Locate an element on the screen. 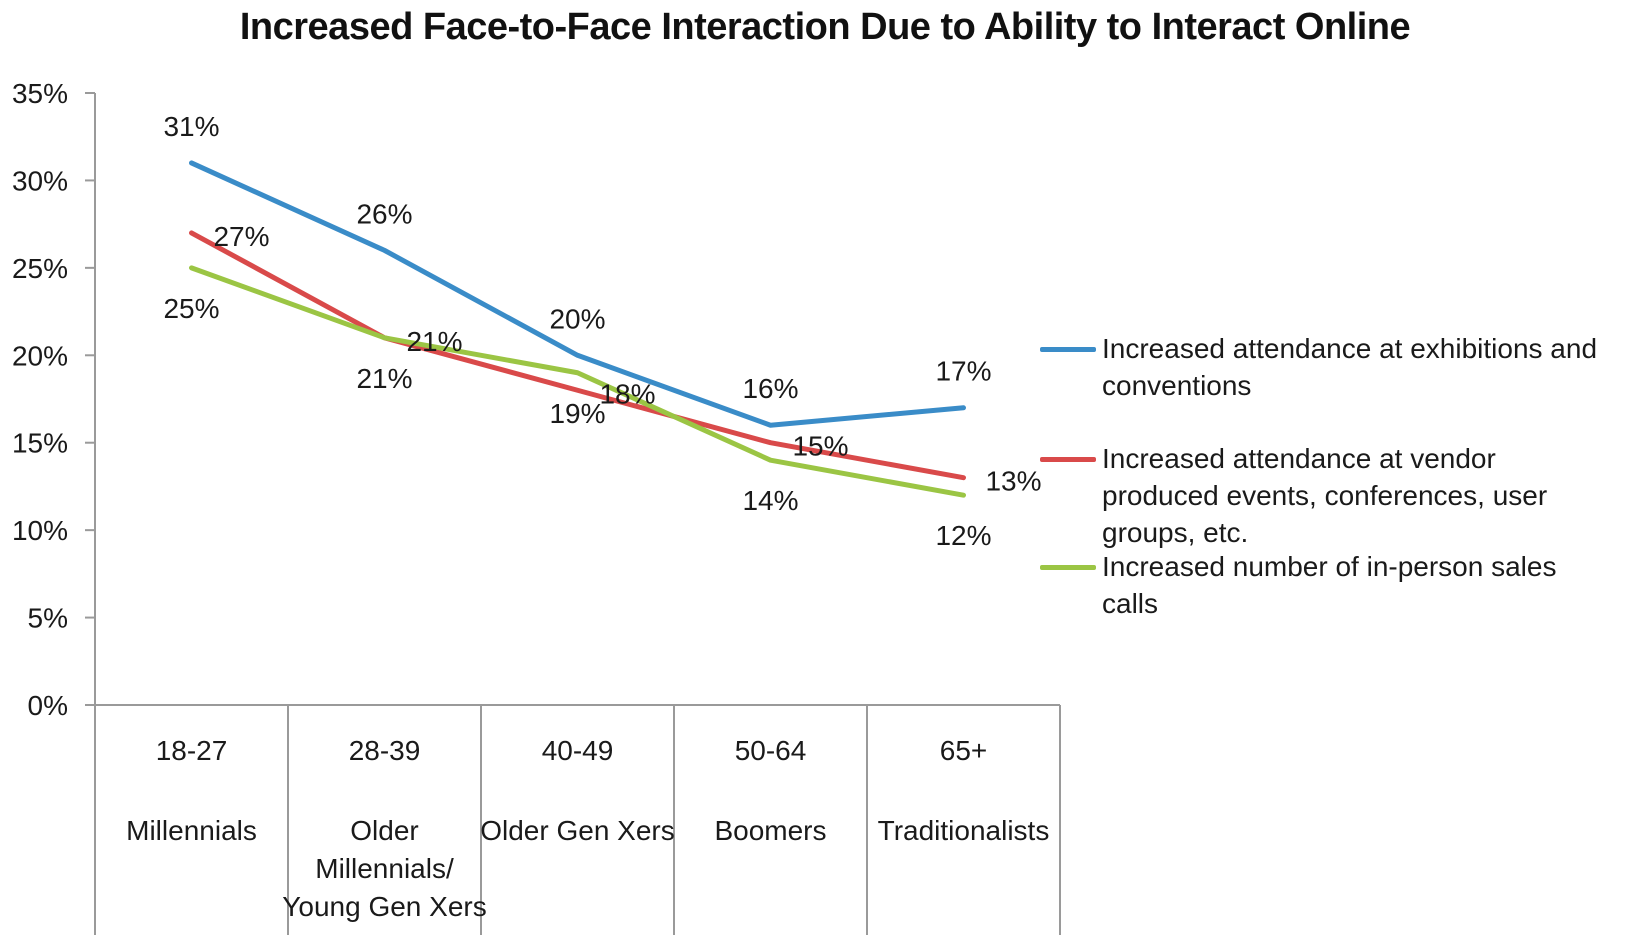 This screenshot has width=1650, height=935. legend-label: conventions is located at coordinates (1177, 385).